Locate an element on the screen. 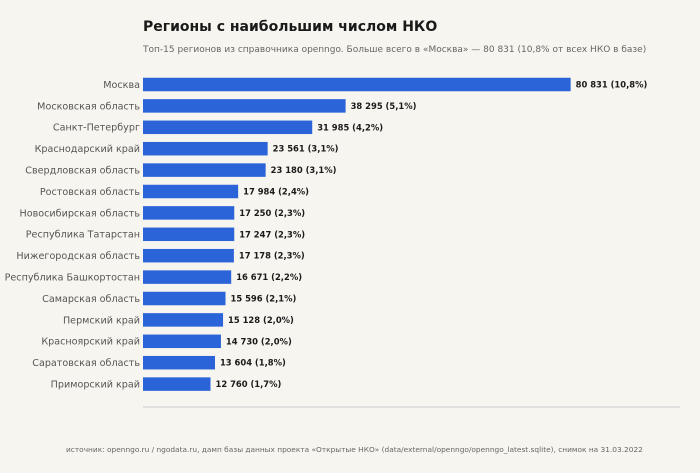 The image size is (700, 473). value-label: 14 730 (2,0%) is located at coordinates (259, 341).